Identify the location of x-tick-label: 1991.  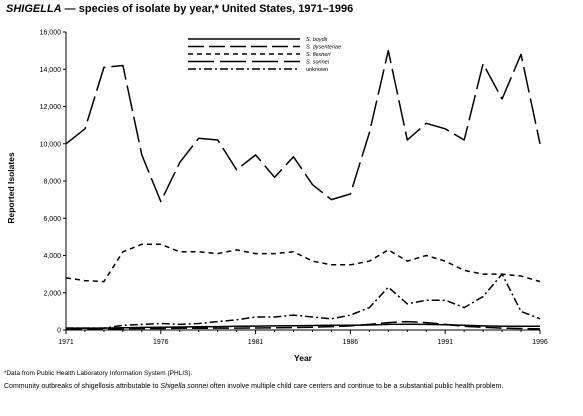
(445, 342).